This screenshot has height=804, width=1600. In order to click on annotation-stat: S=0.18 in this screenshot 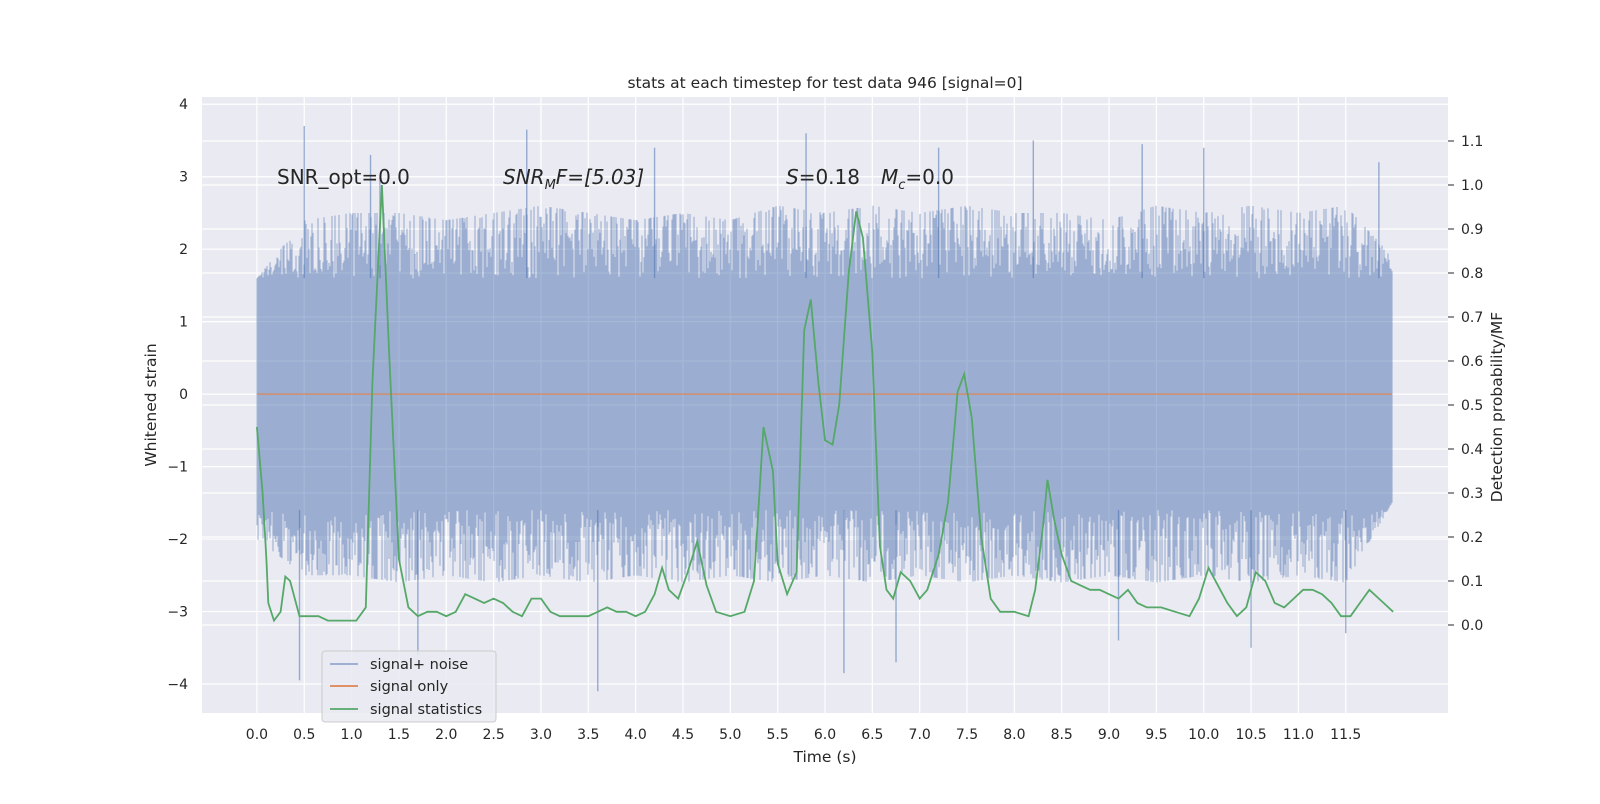, I will do `click(823, 177)`.